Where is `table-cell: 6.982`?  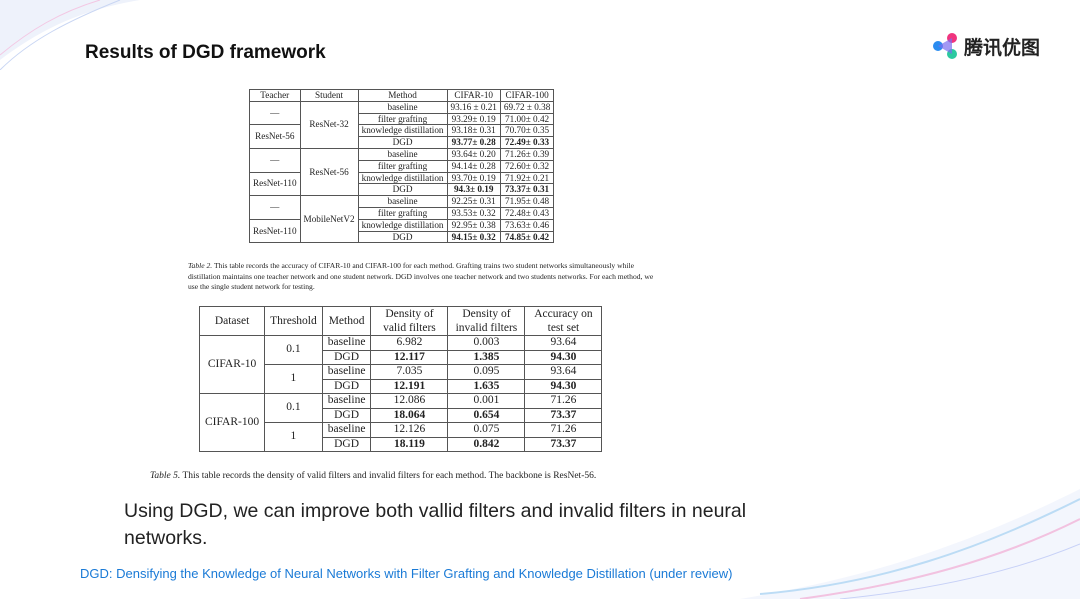 table-cell: 6.982 is located at coordinates (409, 343).